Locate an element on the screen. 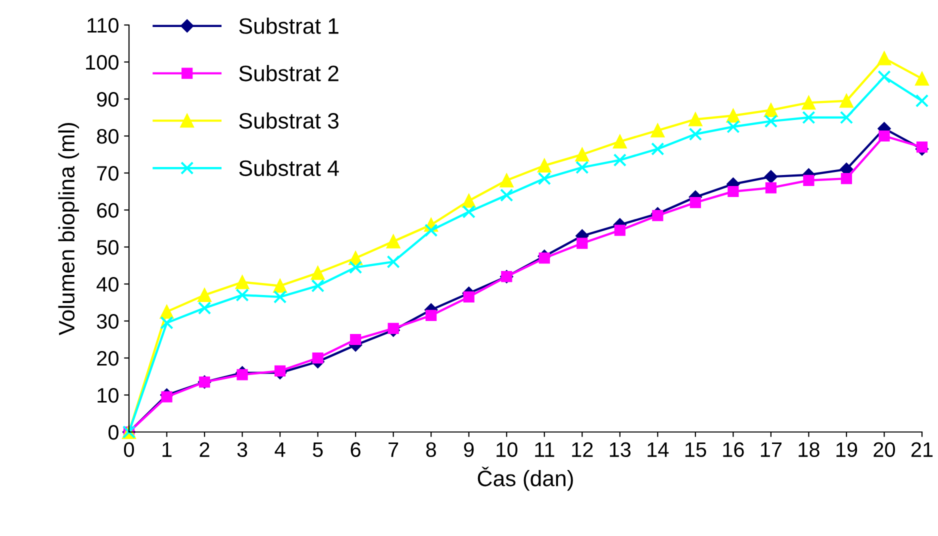 The height and width of the screenshot is (536, 938). x-tick-label: 21 is located at coordinates (922, 449).